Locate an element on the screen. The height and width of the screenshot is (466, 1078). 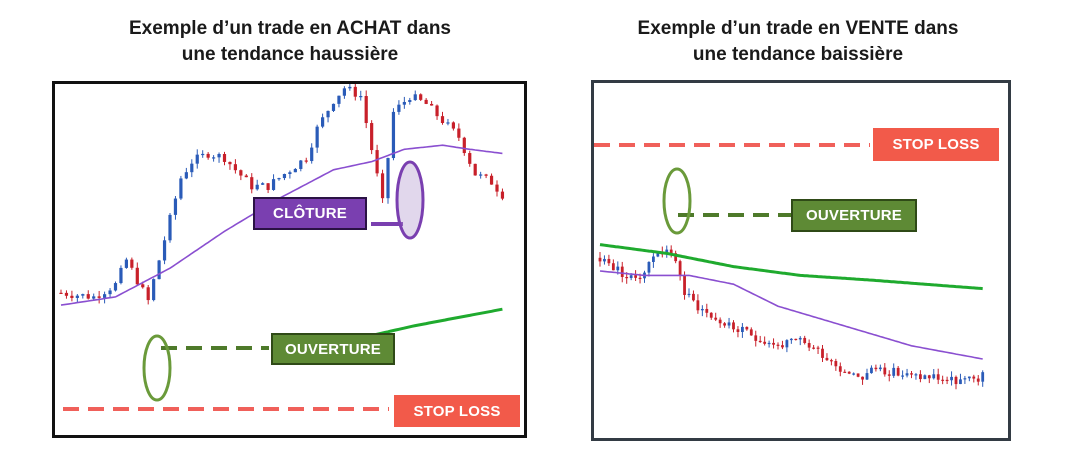
title-right-line1: Exemple d’un trade en VENTE dans is located at coordinates (798, 28).